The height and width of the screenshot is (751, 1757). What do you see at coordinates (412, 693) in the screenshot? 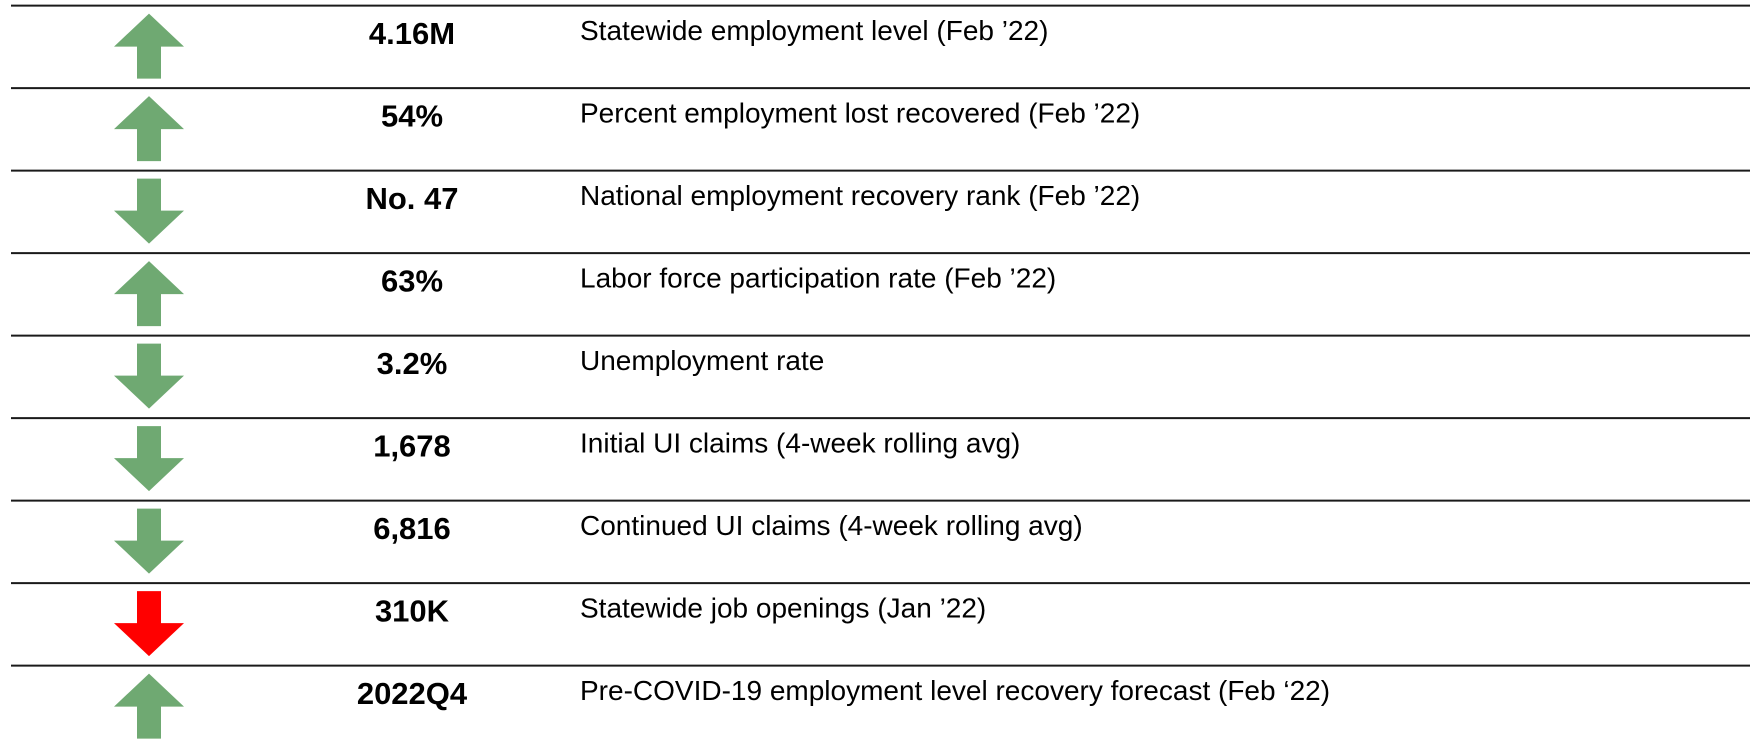
I see `metric-value: 2022Q4` at bounding box center [412, 693].